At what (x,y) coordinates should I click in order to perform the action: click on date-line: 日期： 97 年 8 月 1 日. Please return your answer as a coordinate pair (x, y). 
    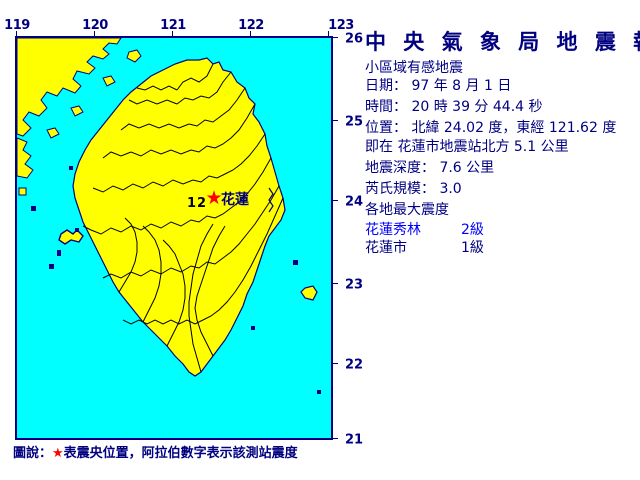
    Looking at the image, I should click on (438, 86).